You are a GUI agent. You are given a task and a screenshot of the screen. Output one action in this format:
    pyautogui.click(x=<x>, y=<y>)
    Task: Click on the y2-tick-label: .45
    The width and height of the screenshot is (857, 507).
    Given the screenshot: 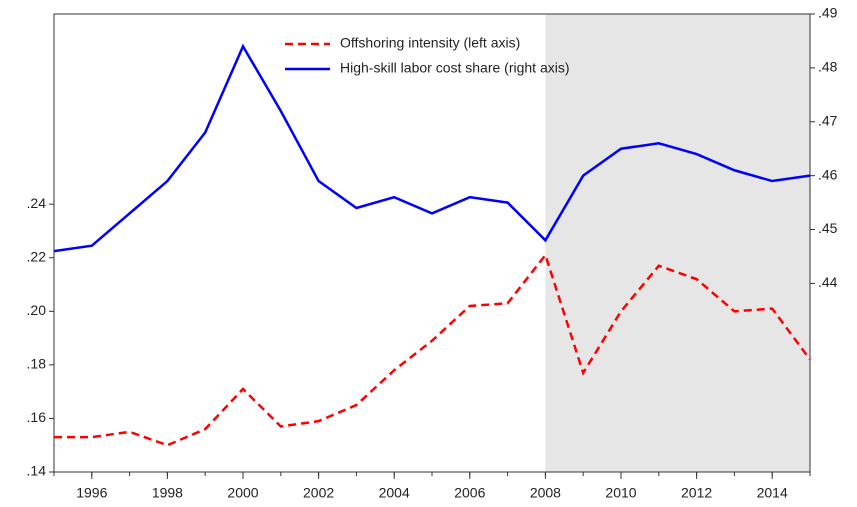 What is the action you would take?
    pyautogui.click(x=828, y=228)
    